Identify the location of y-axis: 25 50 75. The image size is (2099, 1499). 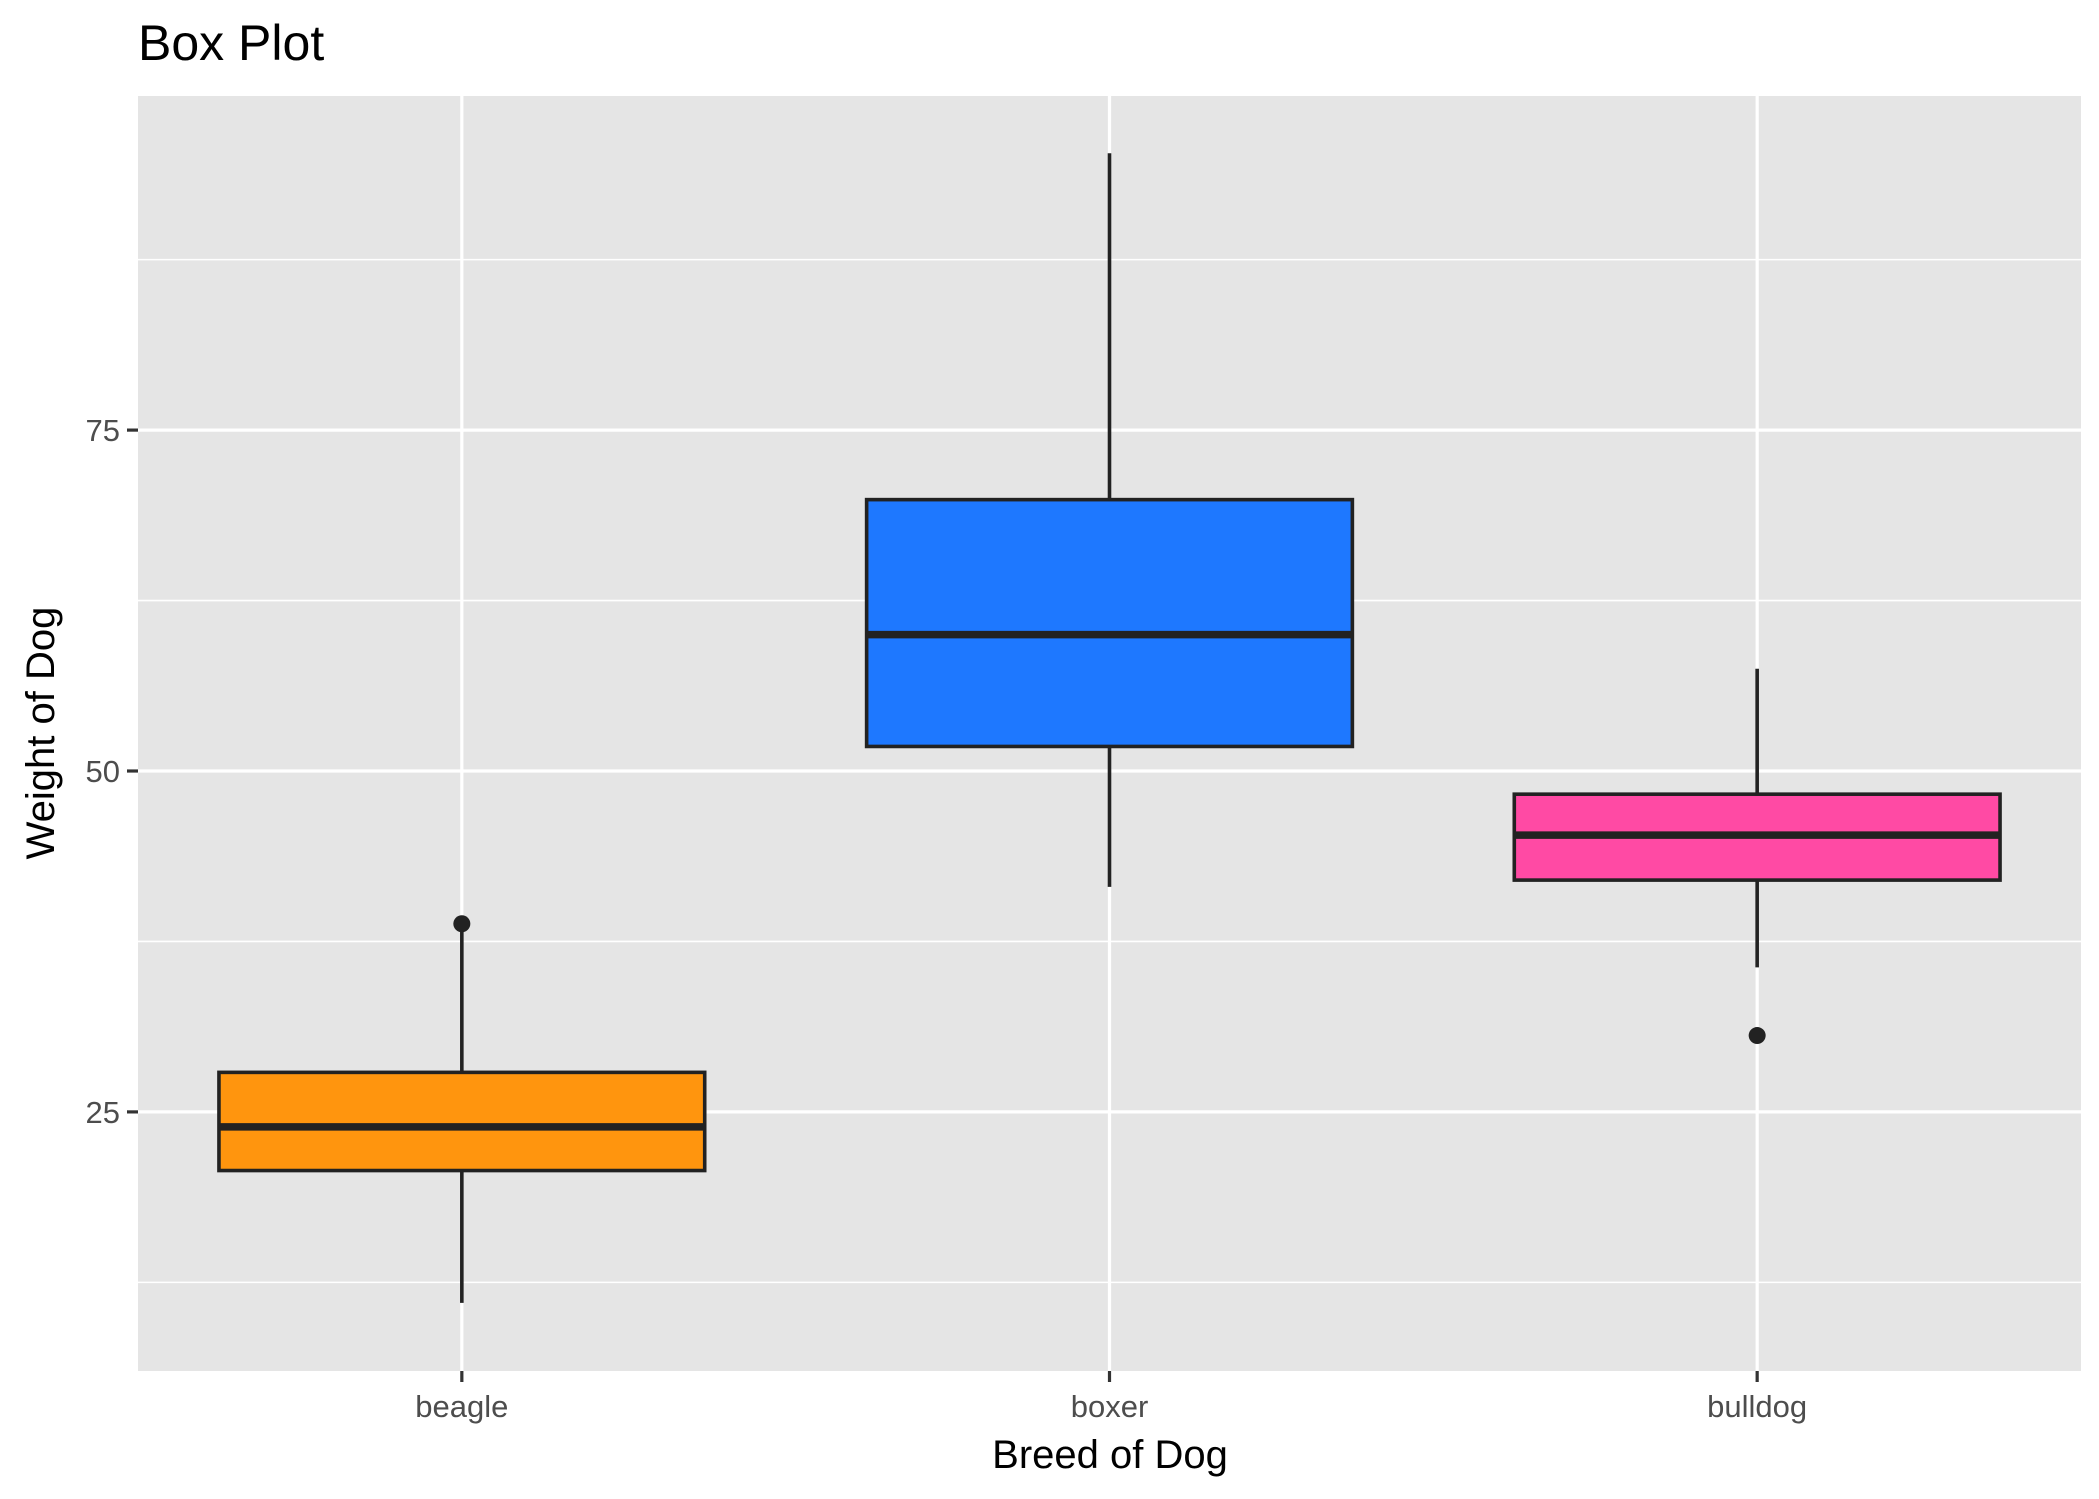
(112, 771).